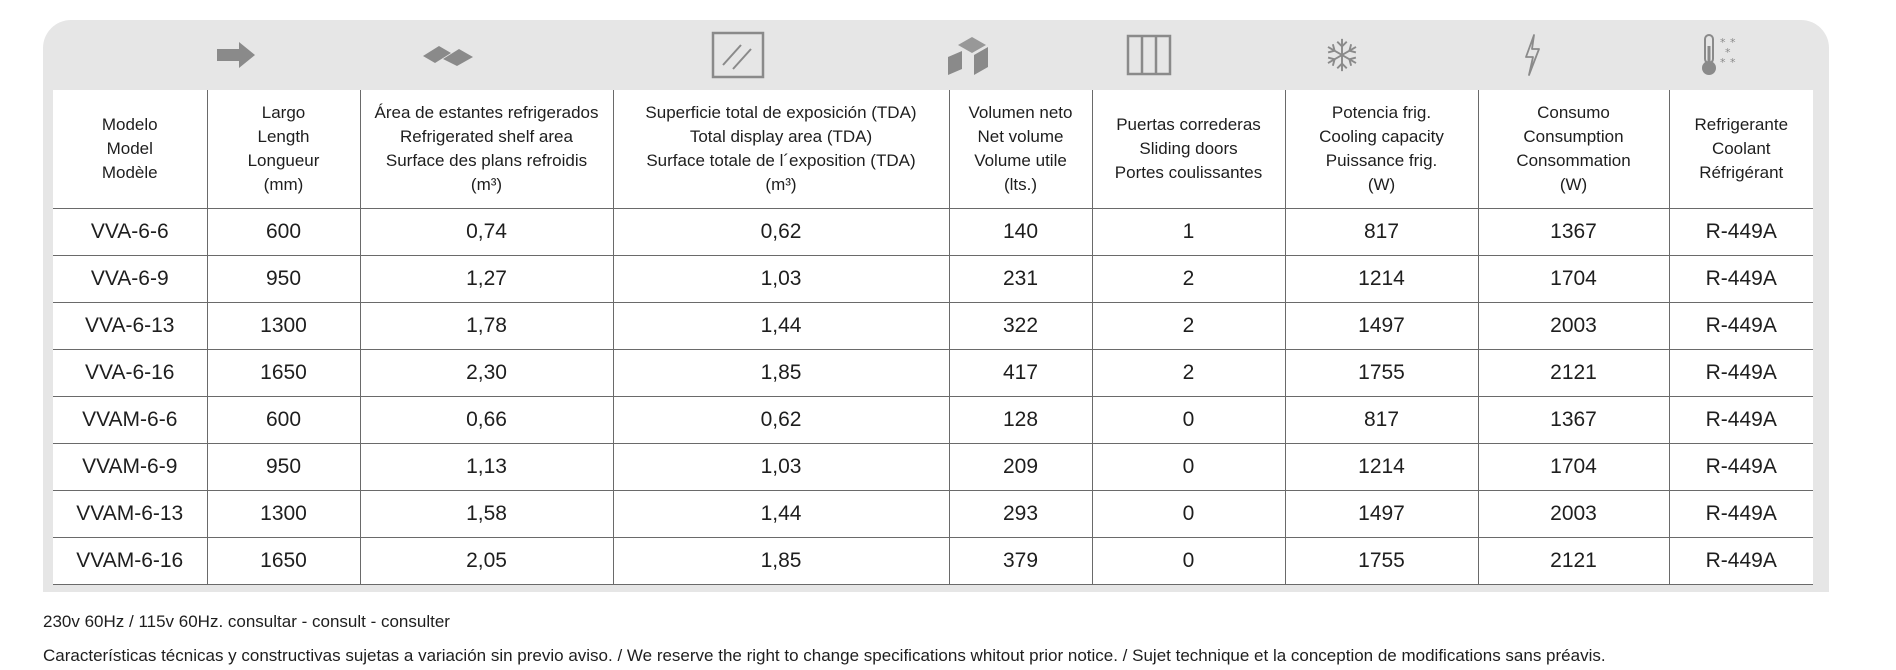 This screenshot has height=670, width=1896. What do you see at coordinates (1741, 172) in the screenshot?
I see `header-coolant-line: Réfrigérant` at bounding box center [1741, 172].